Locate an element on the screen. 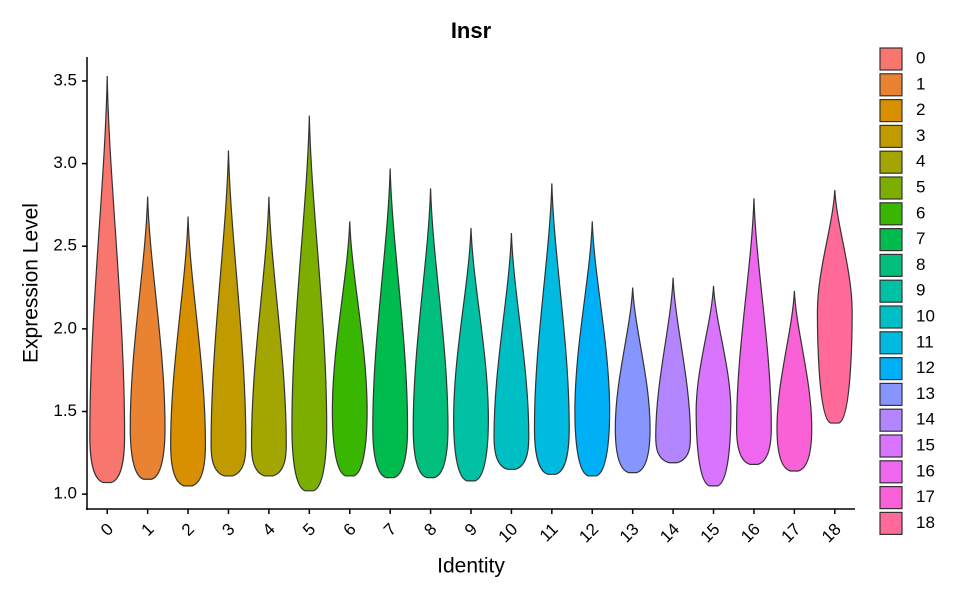  legend-label: 15 is located at coordinates (925, 444).